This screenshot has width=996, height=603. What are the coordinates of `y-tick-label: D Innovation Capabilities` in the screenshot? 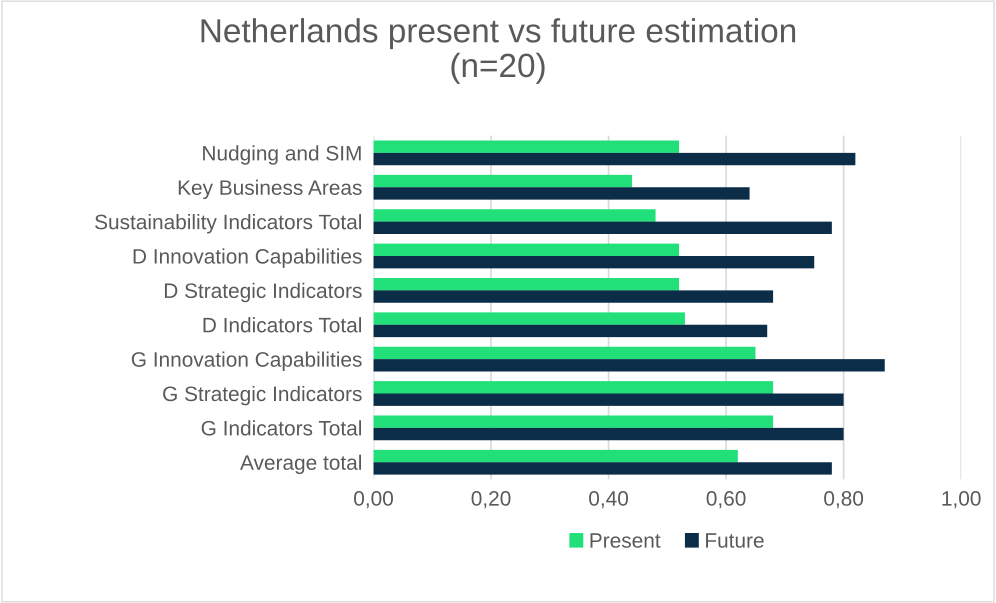 It's located at (248, 258).